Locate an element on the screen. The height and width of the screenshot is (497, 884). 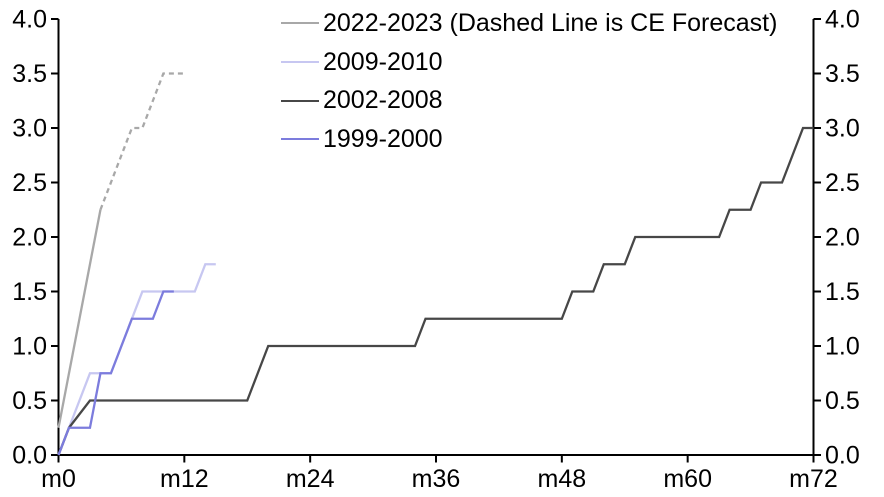
x-axis-label: m72 is located at coordinates (813, 479).